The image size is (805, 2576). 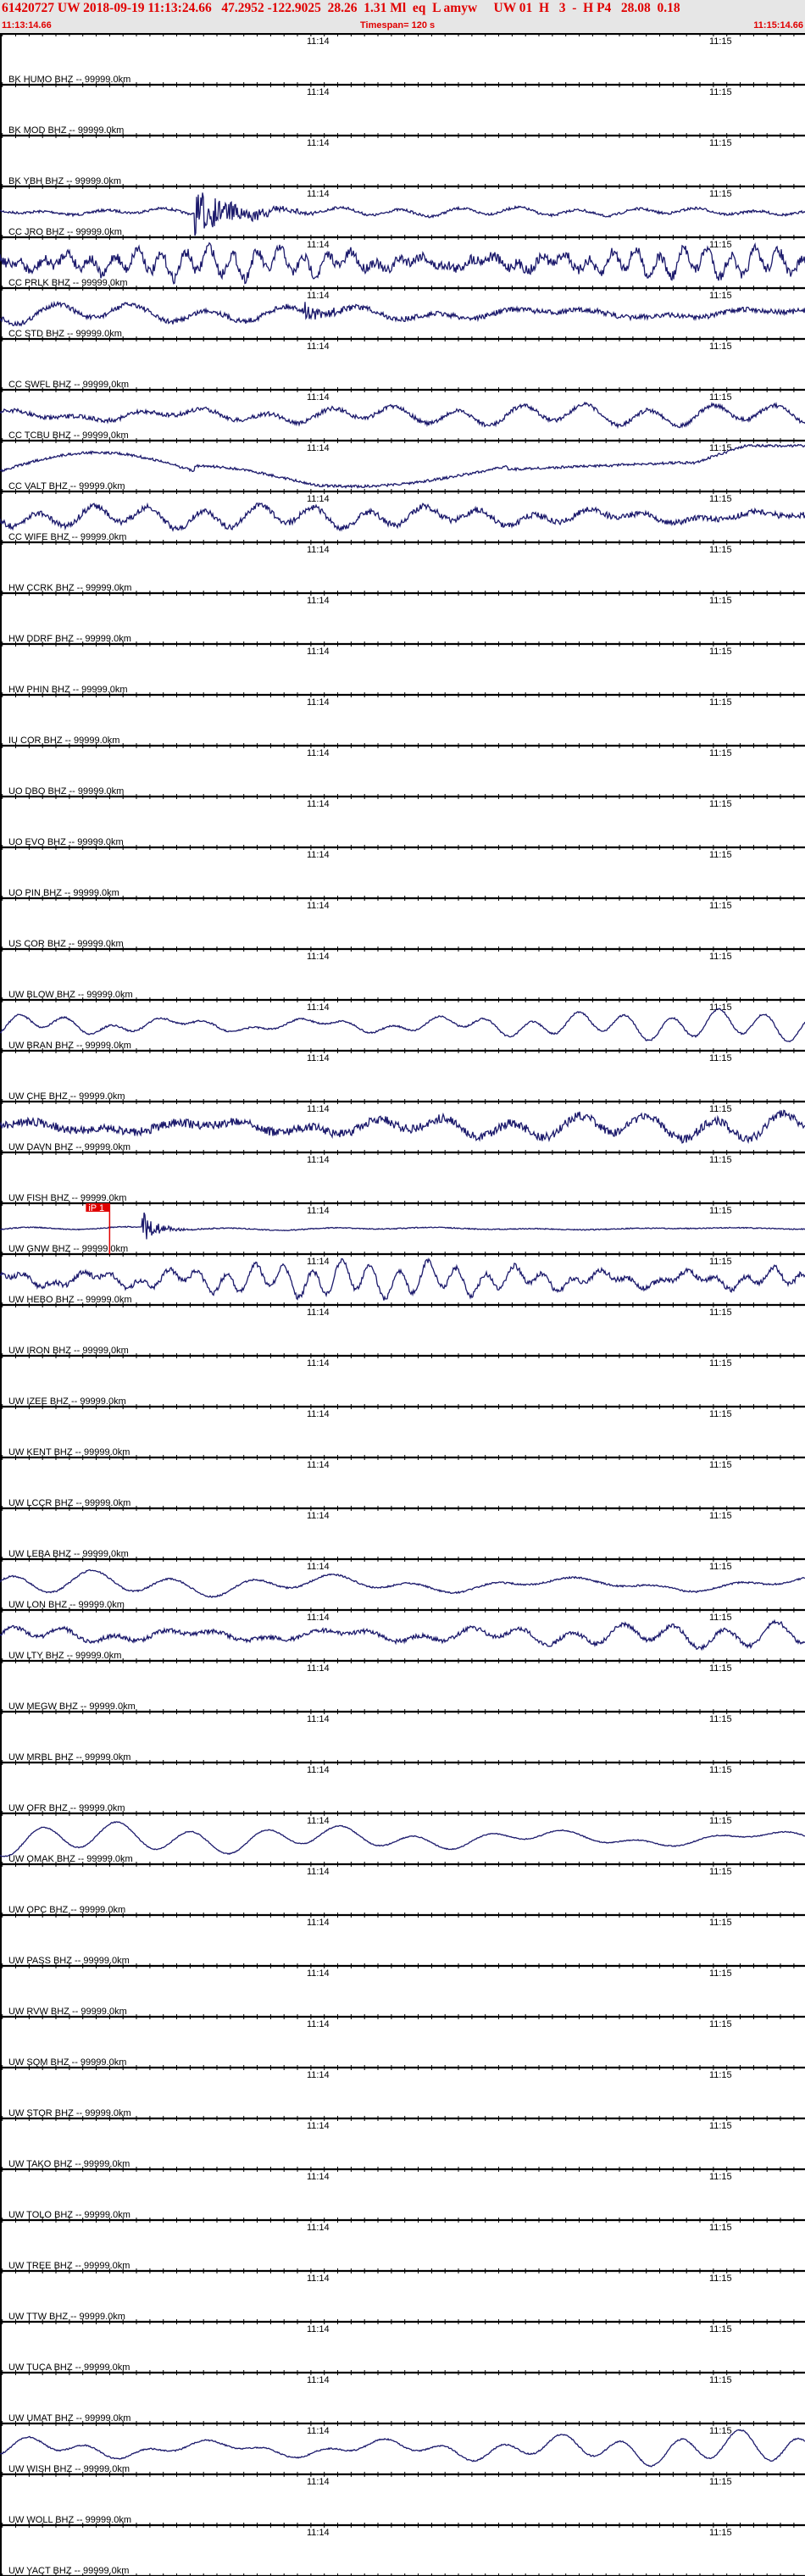 What do you see at coordinates (70, 1859) in the screenshot?
I see `channel-label: UW OMAK BHZ -- 99999.0km` at bounding box center [70, 1859].